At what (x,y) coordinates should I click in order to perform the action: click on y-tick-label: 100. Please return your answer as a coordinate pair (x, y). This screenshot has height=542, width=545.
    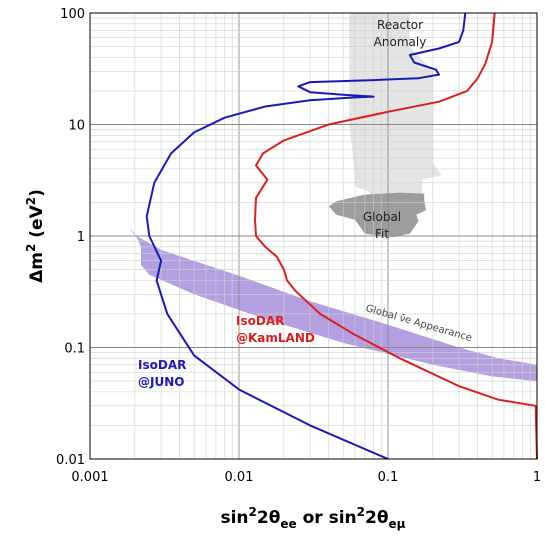
    Looking at the image, I should click on (72, 14).